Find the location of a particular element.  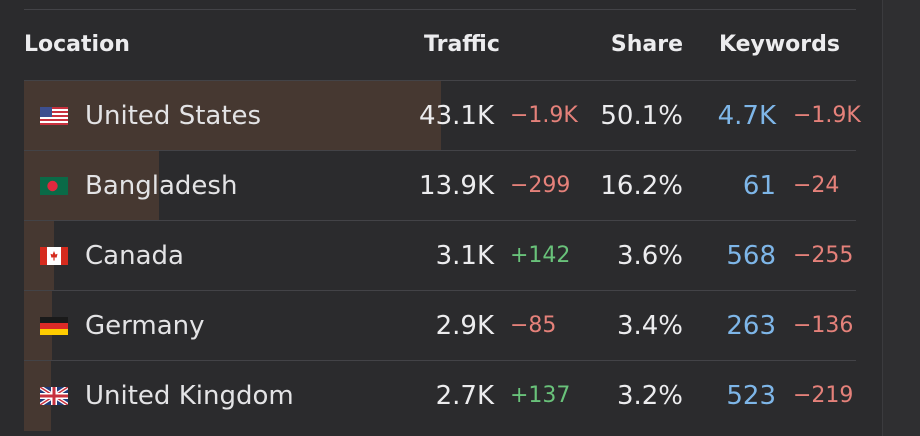

location-column-header: Location is located at coordinates (77, 44).